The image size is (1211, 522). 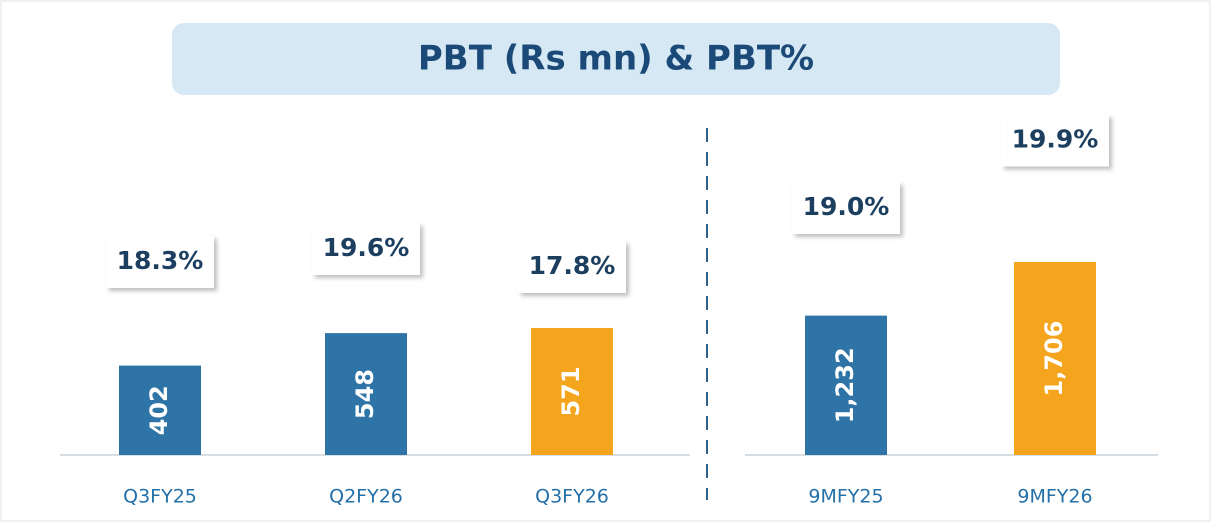 I want to click on x-tick-label: 9MFY25, so click(x=845, y=497).